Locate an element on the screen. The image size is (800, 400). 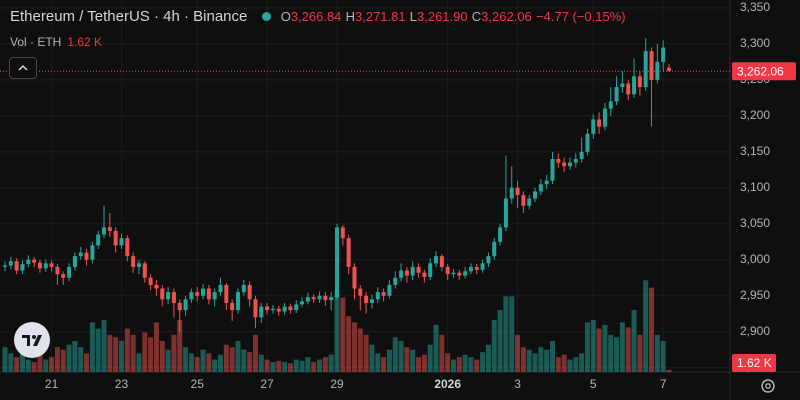
tradingview-logo is located at coordinates (32, 340).